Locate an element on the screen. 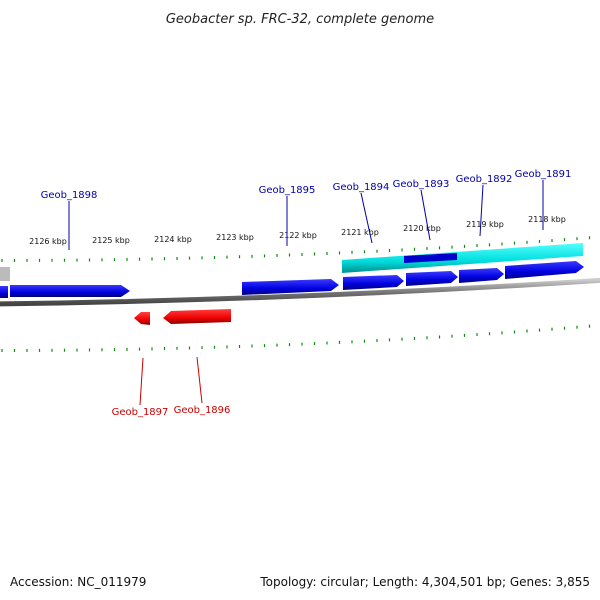 Image resolution: width=600 pixels, height=600 pixels. accession-text: Accession: NC_011979 is located at coordinates (78, 582).